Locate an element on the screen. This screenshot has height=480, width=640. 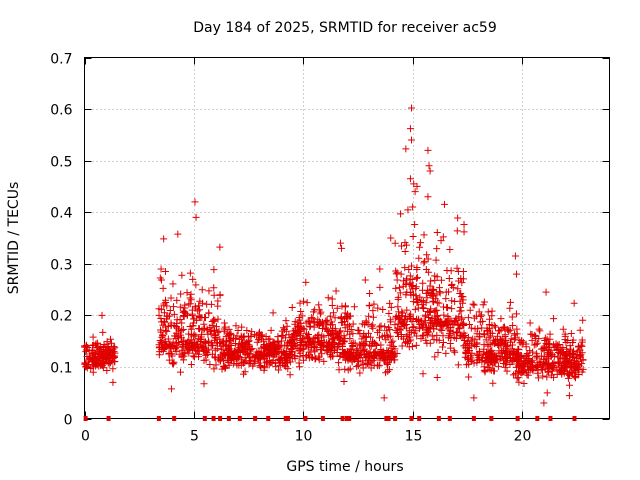
y-tick-label: 0 is located at coordinates (68, 421).